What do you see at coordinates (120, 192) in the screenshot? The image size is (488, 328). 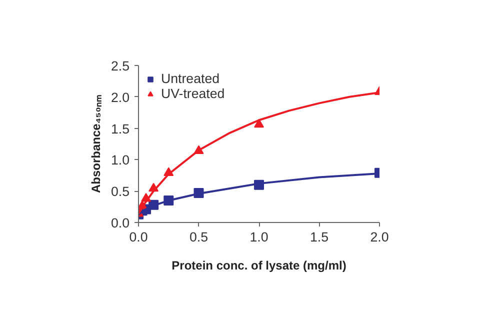 I see `y-tick-label: 0.5` at bounding box center [120, 192].